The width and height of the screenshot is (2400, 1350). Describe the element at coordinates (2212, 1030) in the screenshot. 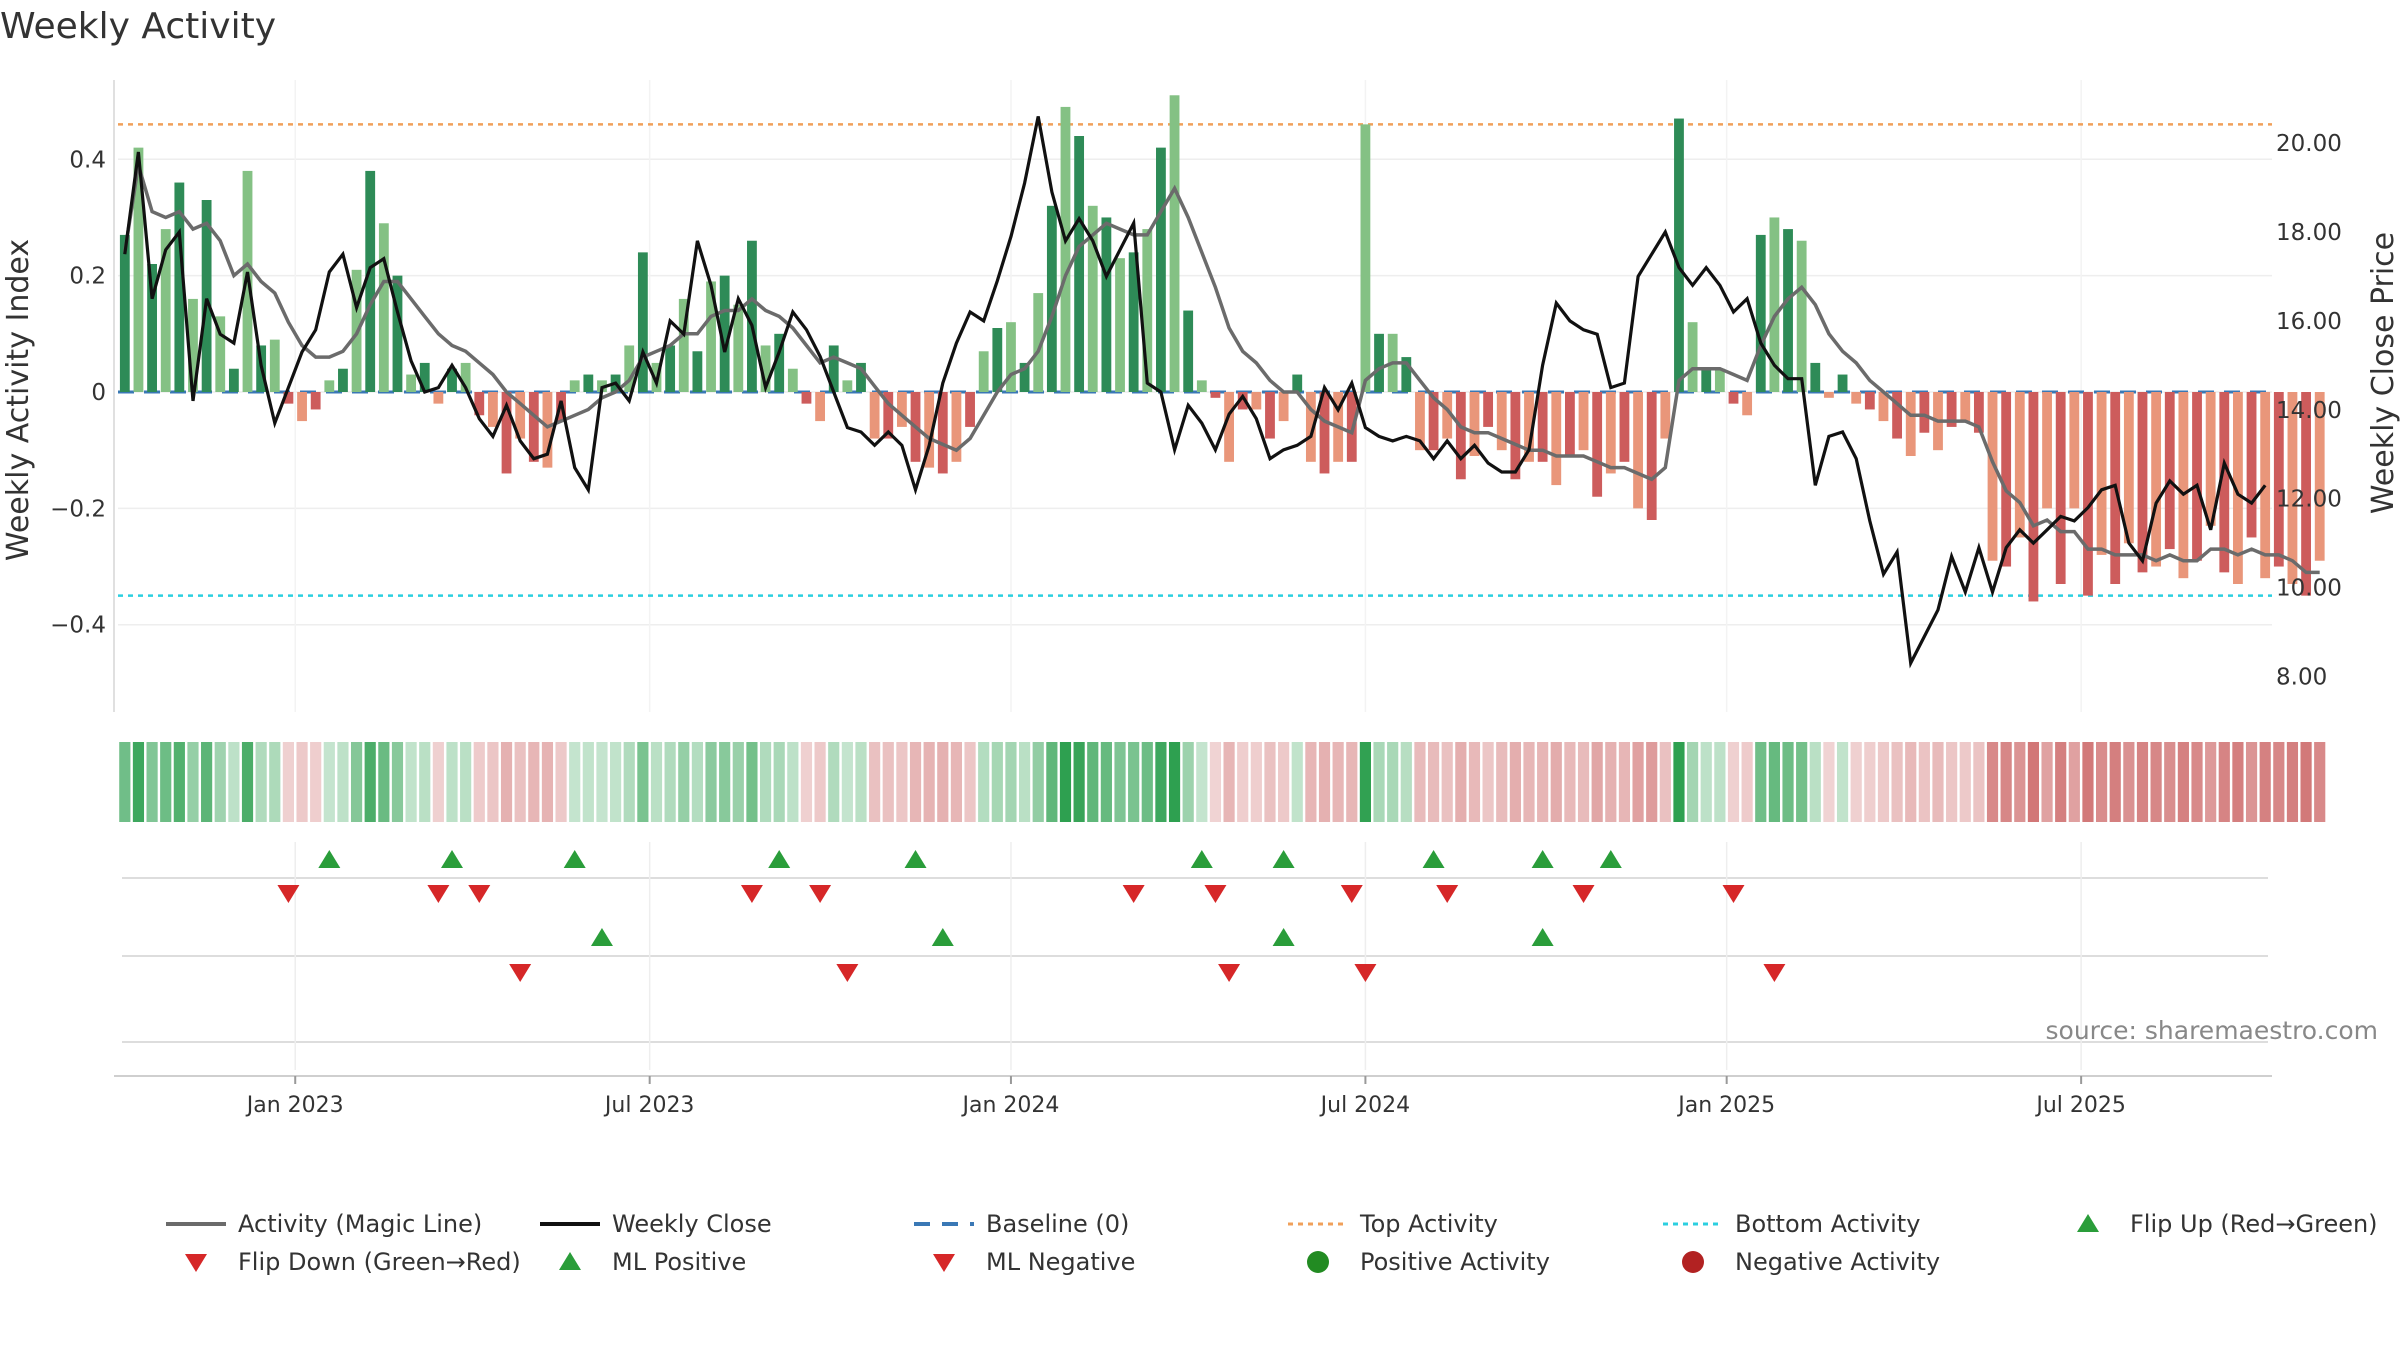

I see `source-credit: source: sharemaestro.com` at that location.